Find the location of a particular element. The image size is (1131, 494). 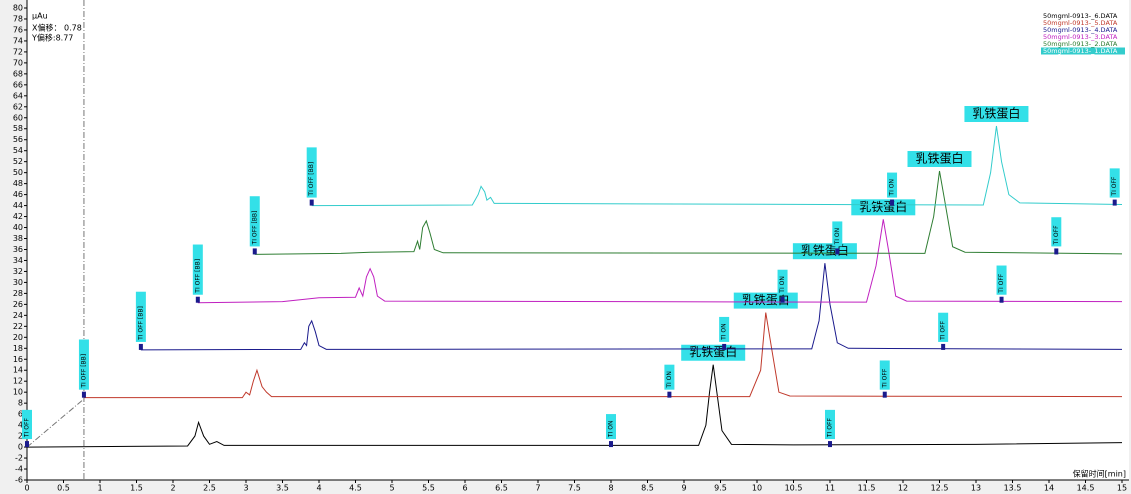

y-tick-label: 48 is located at coordinates (18, 183).